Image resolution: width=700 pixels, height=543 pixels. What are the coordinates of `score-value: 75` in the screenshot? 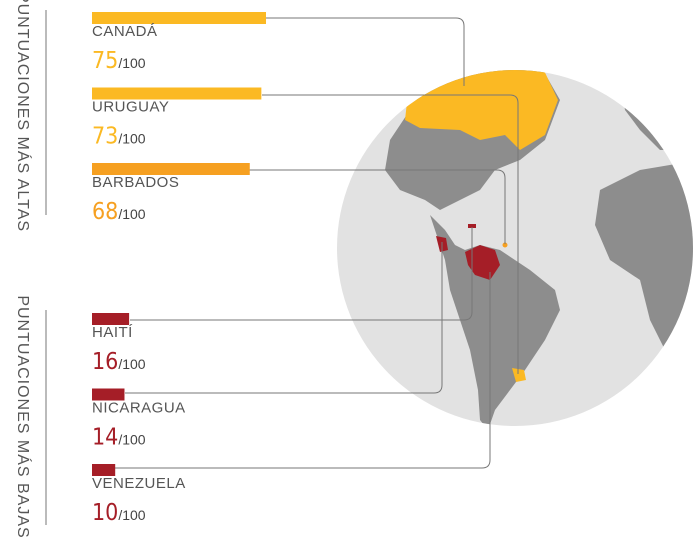 It's located at (105, 61).